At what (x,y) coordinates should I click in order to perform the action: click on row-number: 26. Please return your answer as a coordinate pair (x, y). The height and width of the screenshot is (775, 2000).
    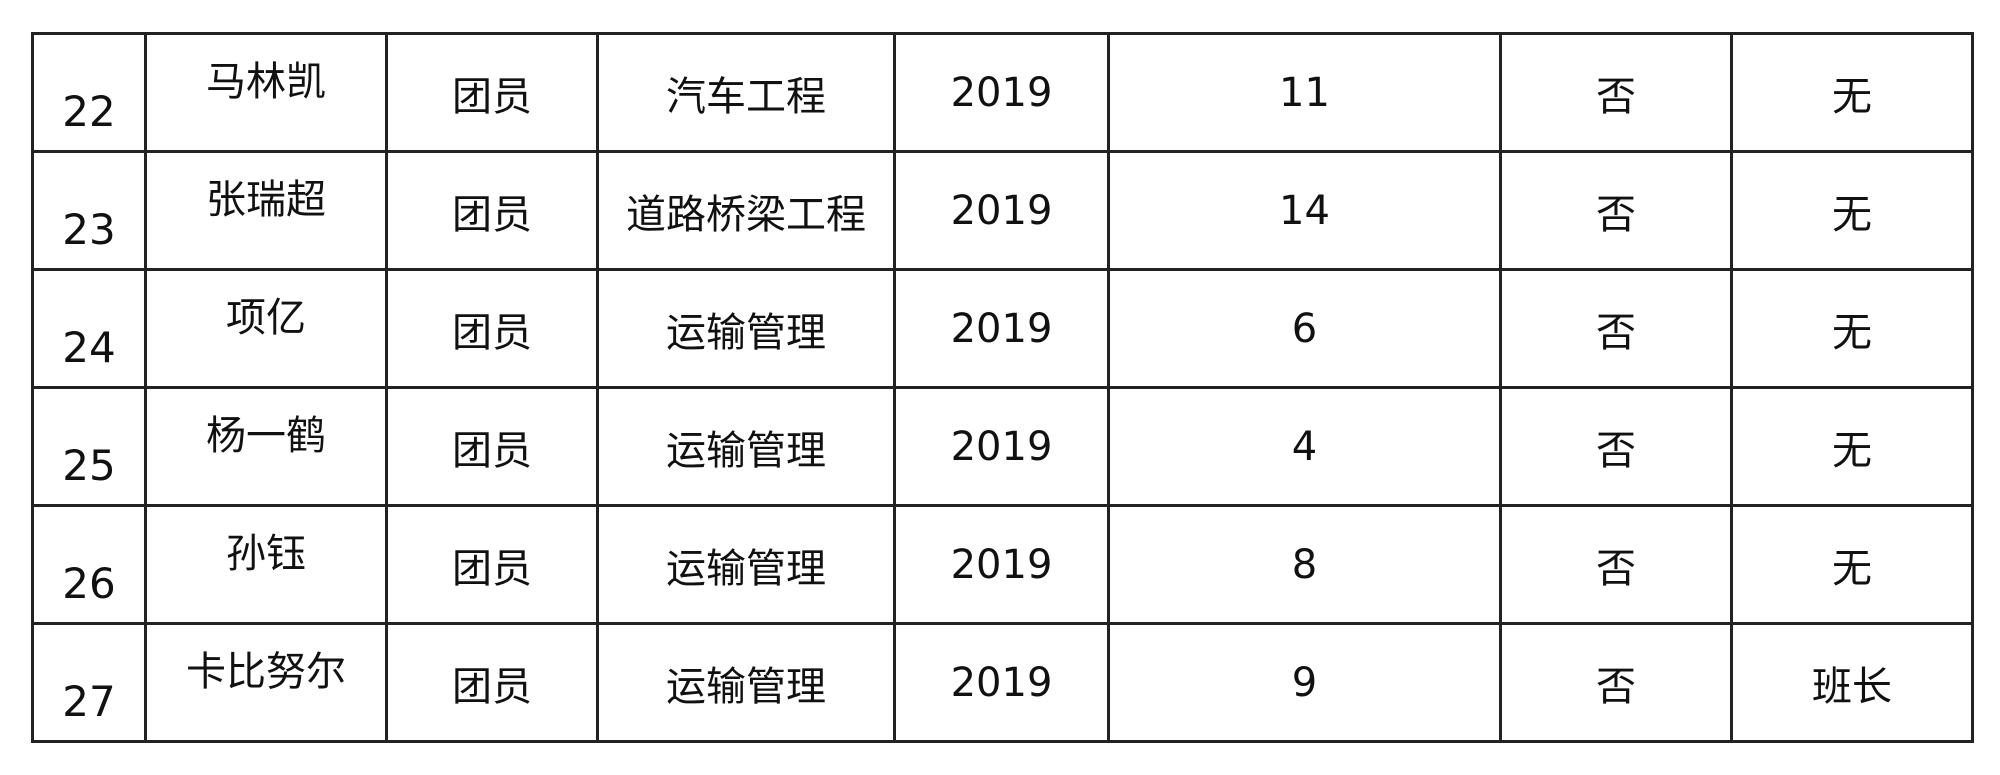
    Looking at the image, I should click on (89, 564).